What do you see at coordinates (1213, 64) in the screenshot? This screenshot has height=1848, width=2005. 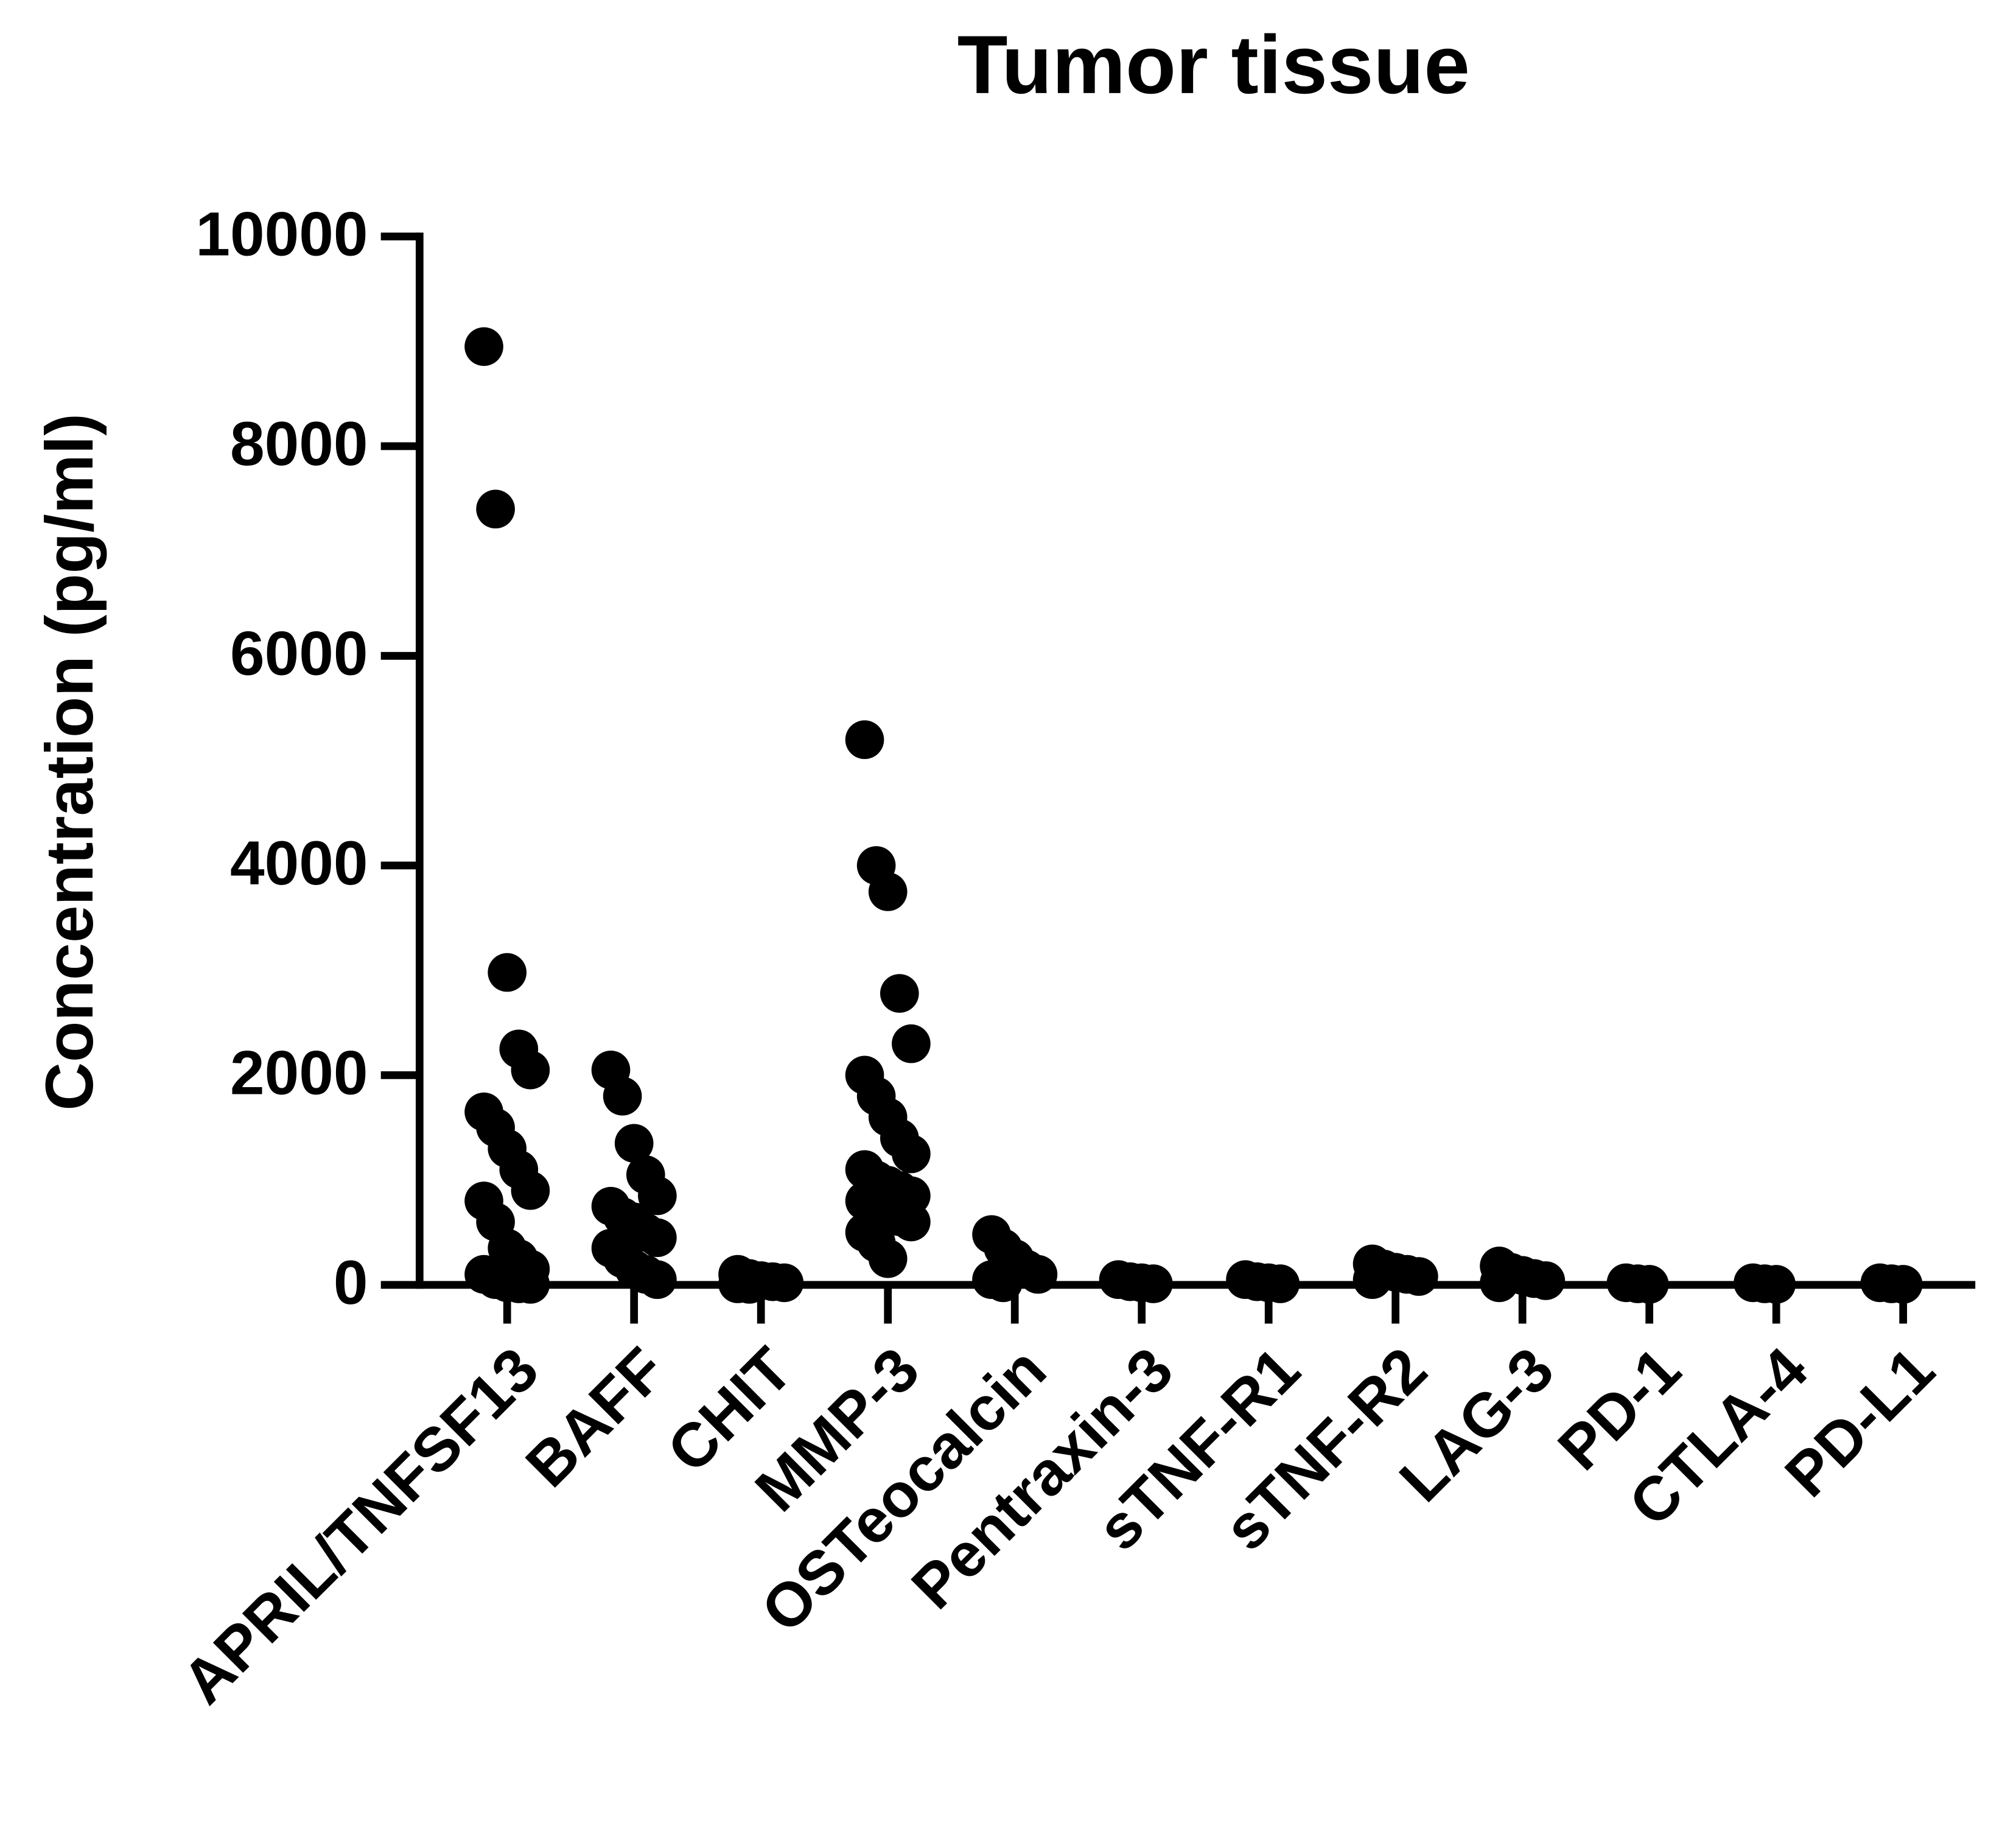 I see `chart-title: Tumor tissue` at bounding box center [1213, 64].